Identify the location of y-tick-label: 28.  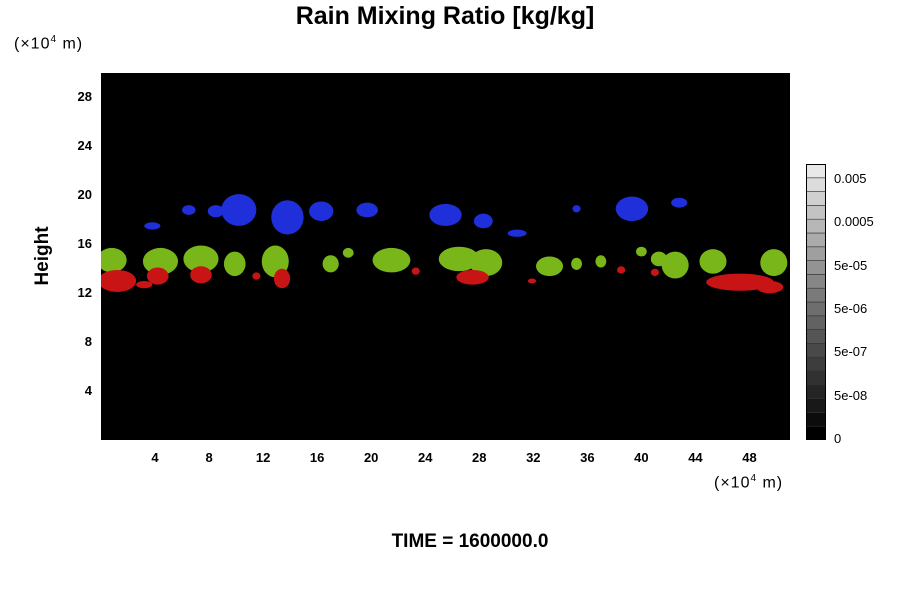
(84, 97).